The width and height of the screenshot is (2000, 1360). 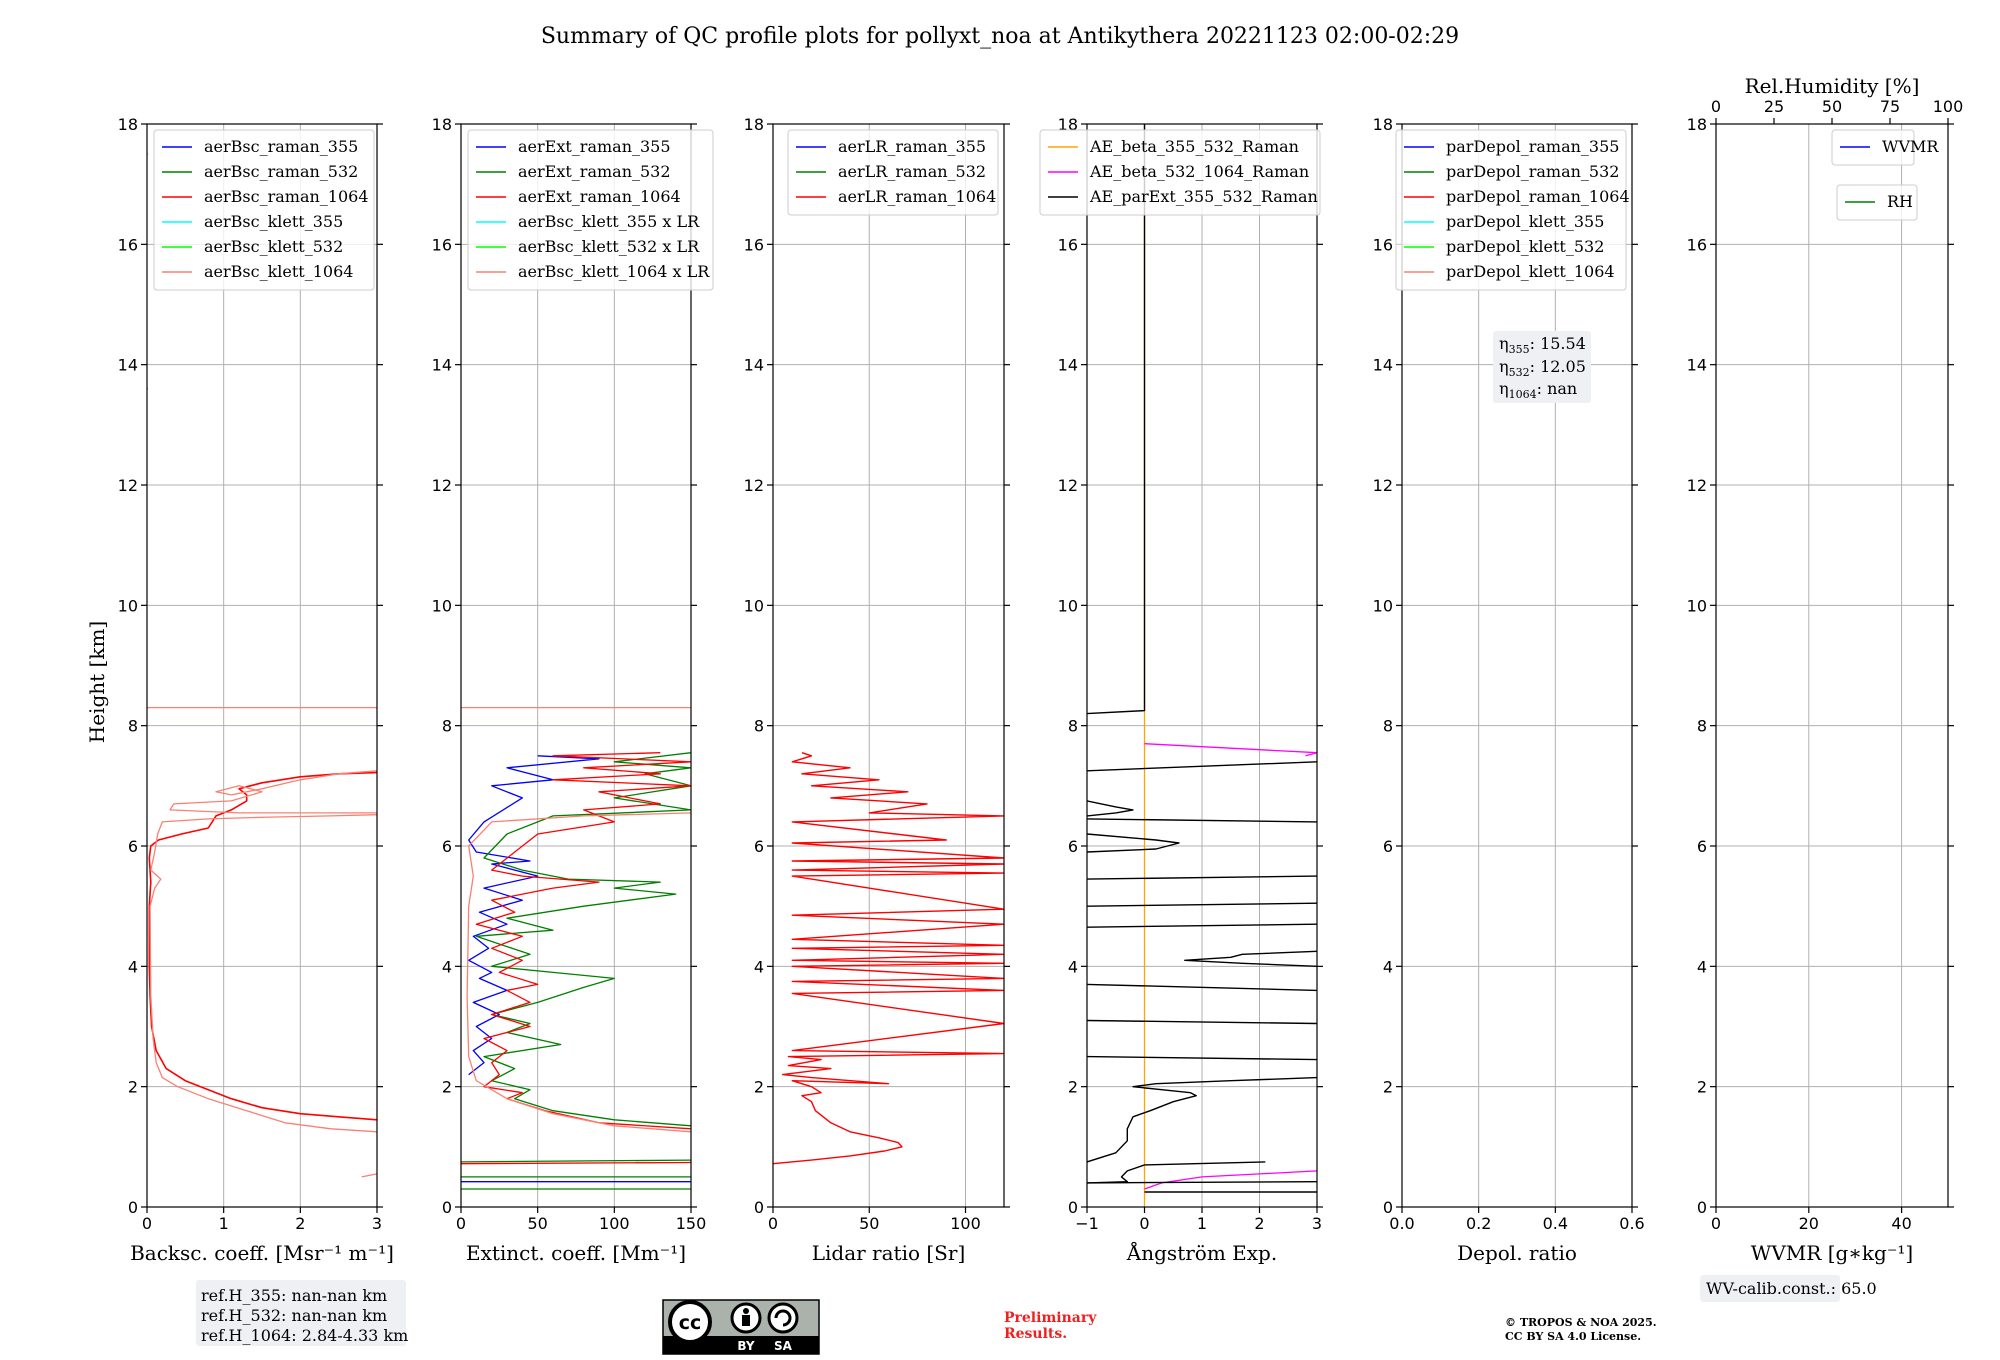 I want to click on xtick-label-depol-0: 0.0, so click(x=1401, y=1223).